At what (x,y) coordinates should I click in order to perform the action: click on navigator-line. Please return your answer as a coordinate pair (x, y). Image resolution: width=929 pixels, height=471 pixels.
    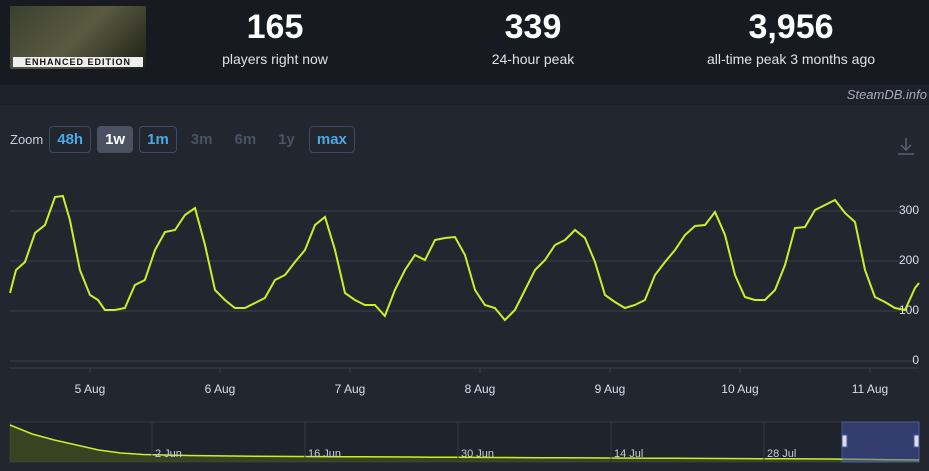
    Looking at the image, I should click on (464, 442).